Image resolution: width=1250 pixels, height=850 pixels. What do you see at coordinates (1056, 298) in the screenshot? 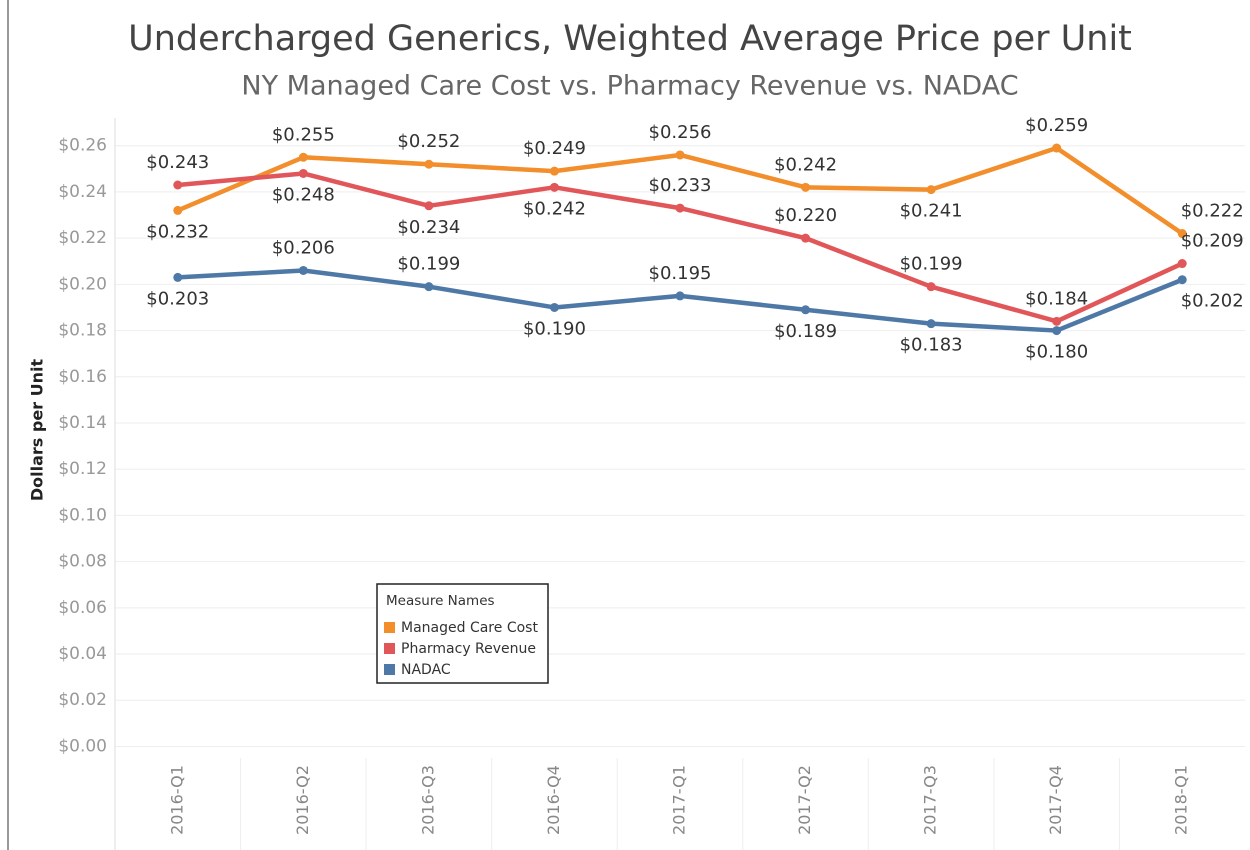
I see `data-label: $0.184` at bounding box center [1056, 298].